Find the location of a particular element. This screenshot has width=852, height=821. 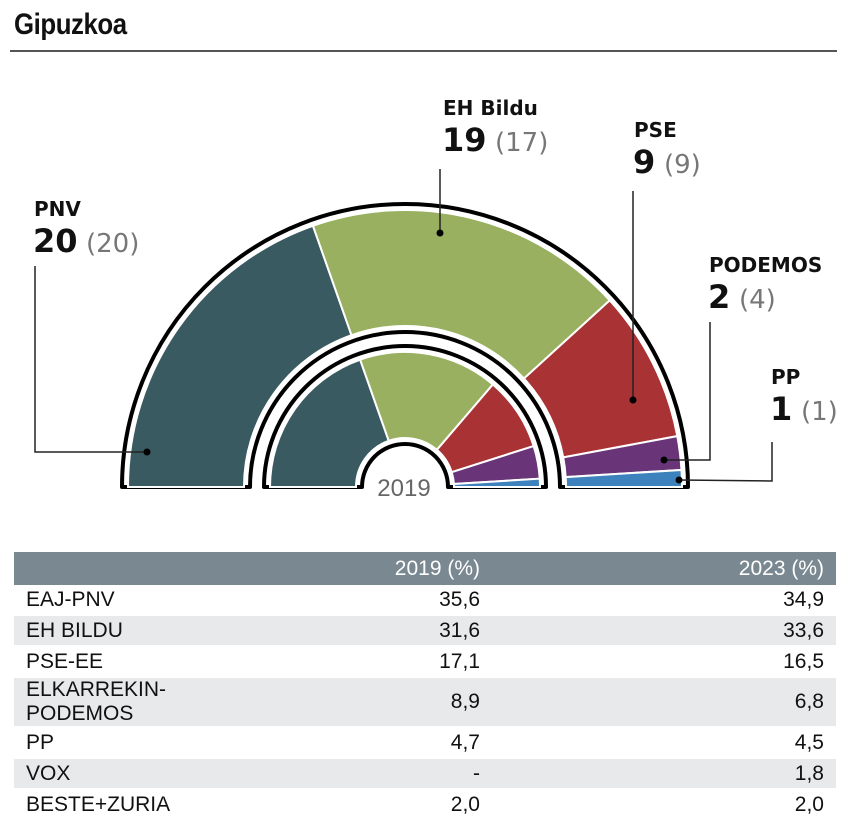

seats-2023: 1 is located at coordinates (781, 409).